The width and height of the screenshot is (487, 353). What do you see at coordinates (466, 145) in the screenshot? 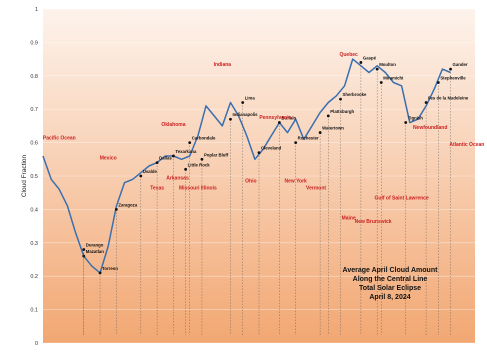
I see `region-label: Atlantic Ocean` at bounding box center [466, 145].